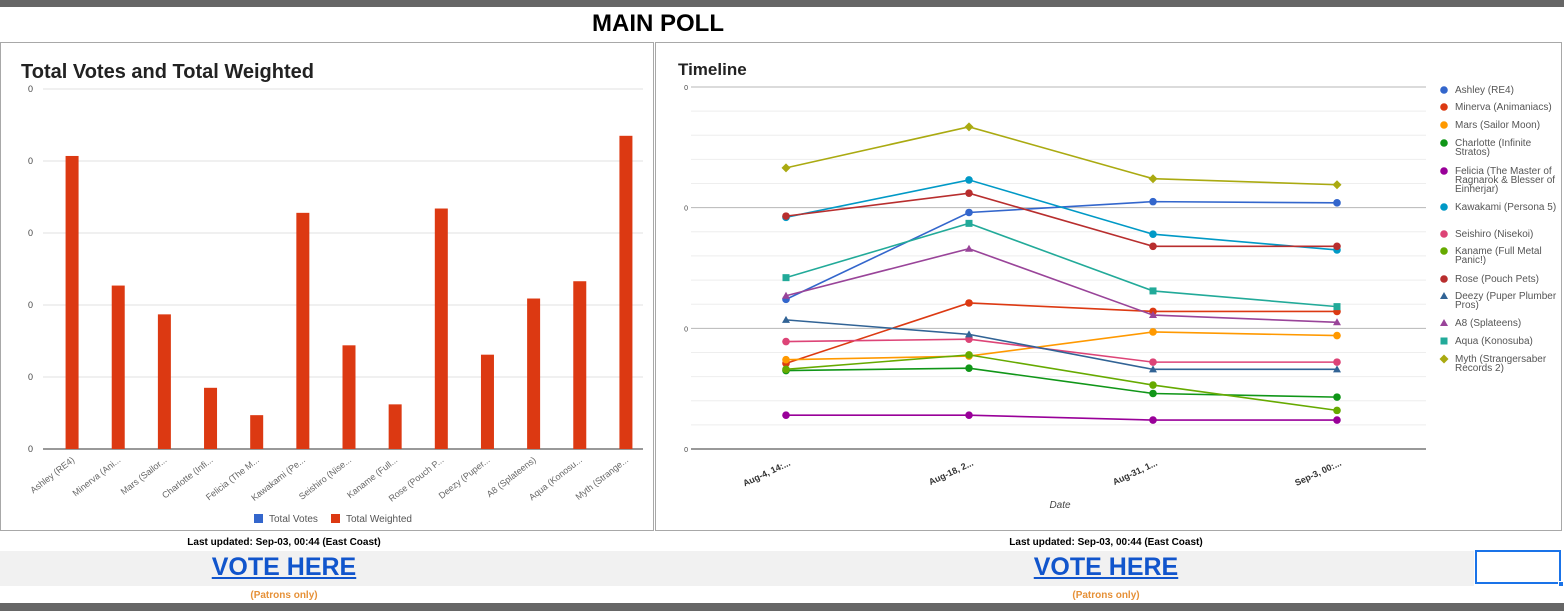  Describe the element at coordinates (1494, 234) in the screenshot. I see `legend-label: Seishiro (Nisekoi)` at that location.